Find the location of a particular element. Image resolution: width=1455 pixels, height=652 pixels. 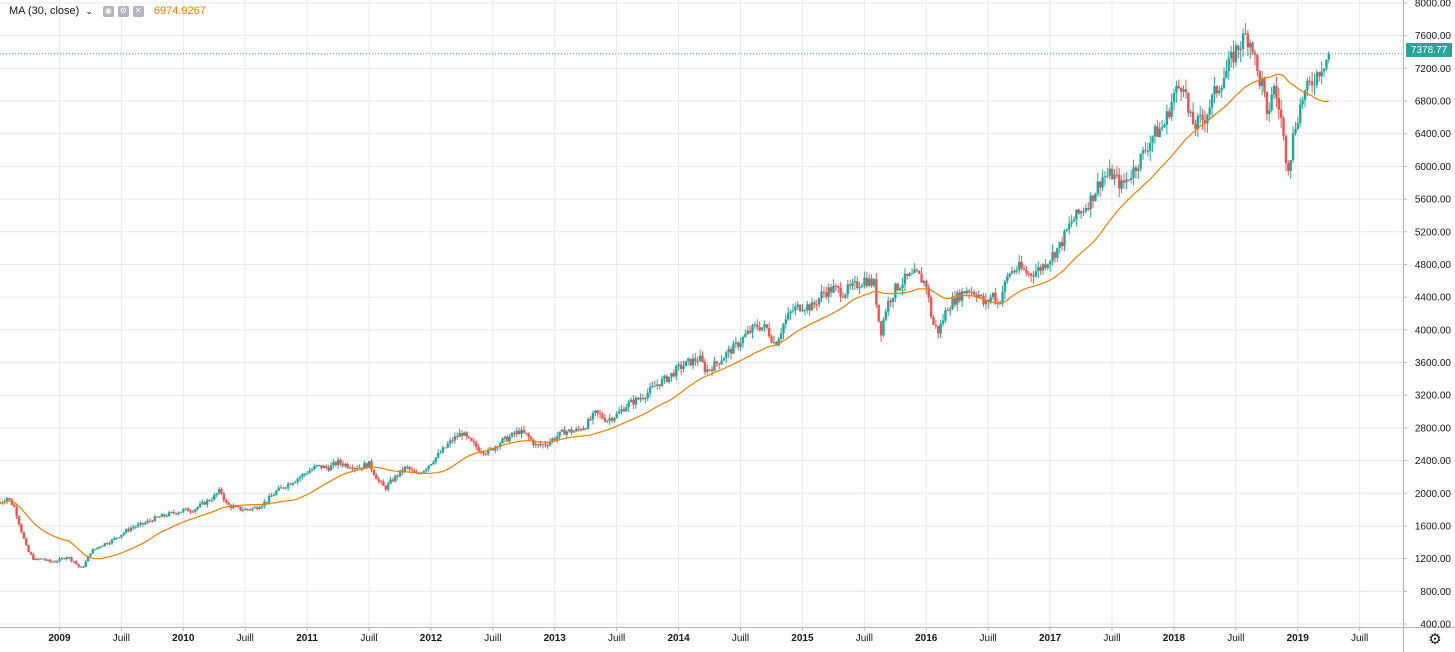

time-axis-label: 2019 is located at coordinates (1298, 638).